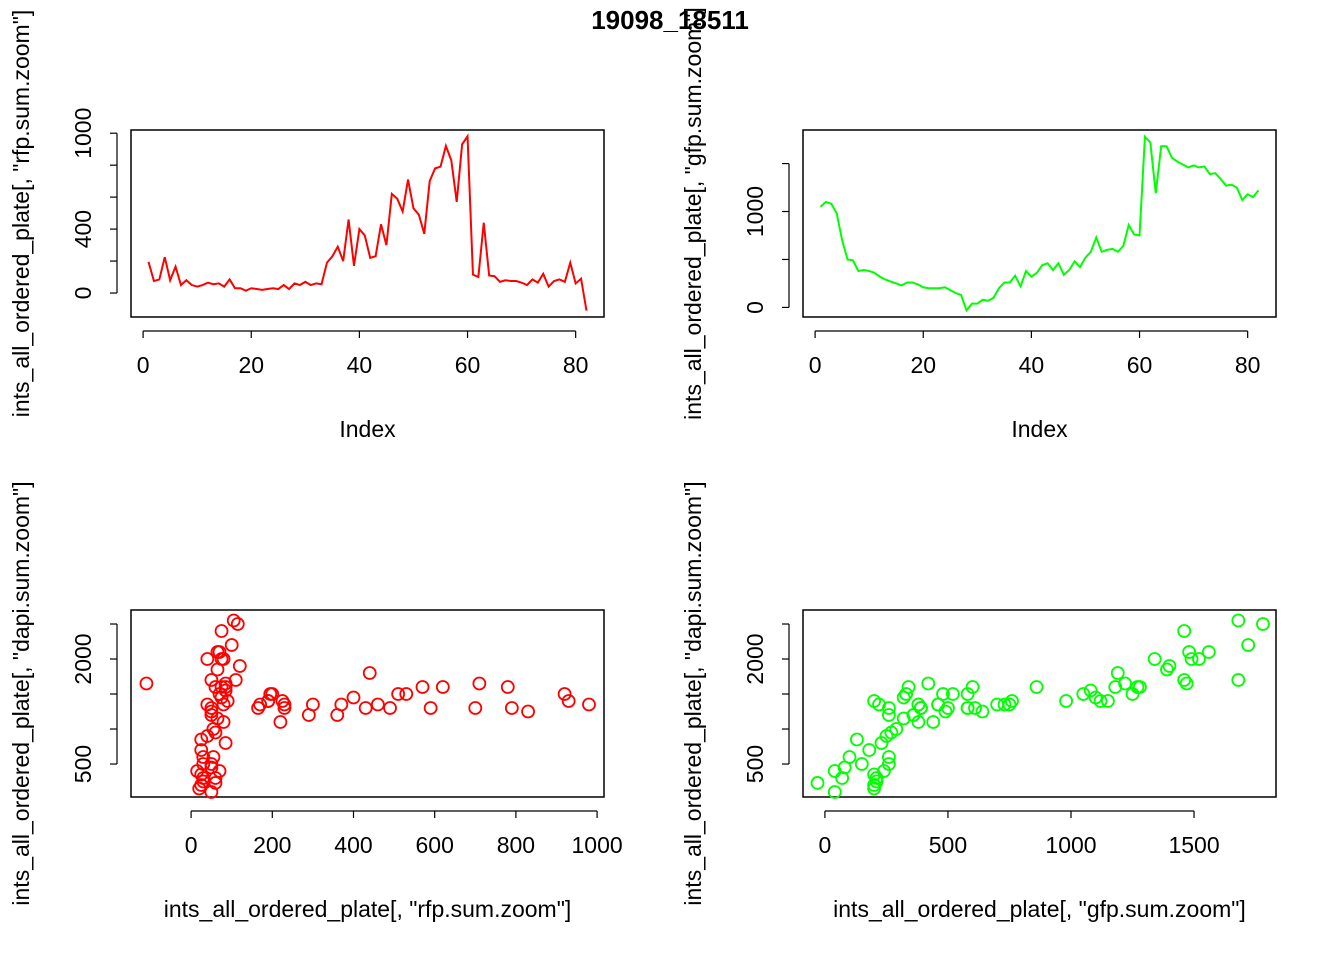  I want to click on x-tick-label: 800, so click(516, 845).